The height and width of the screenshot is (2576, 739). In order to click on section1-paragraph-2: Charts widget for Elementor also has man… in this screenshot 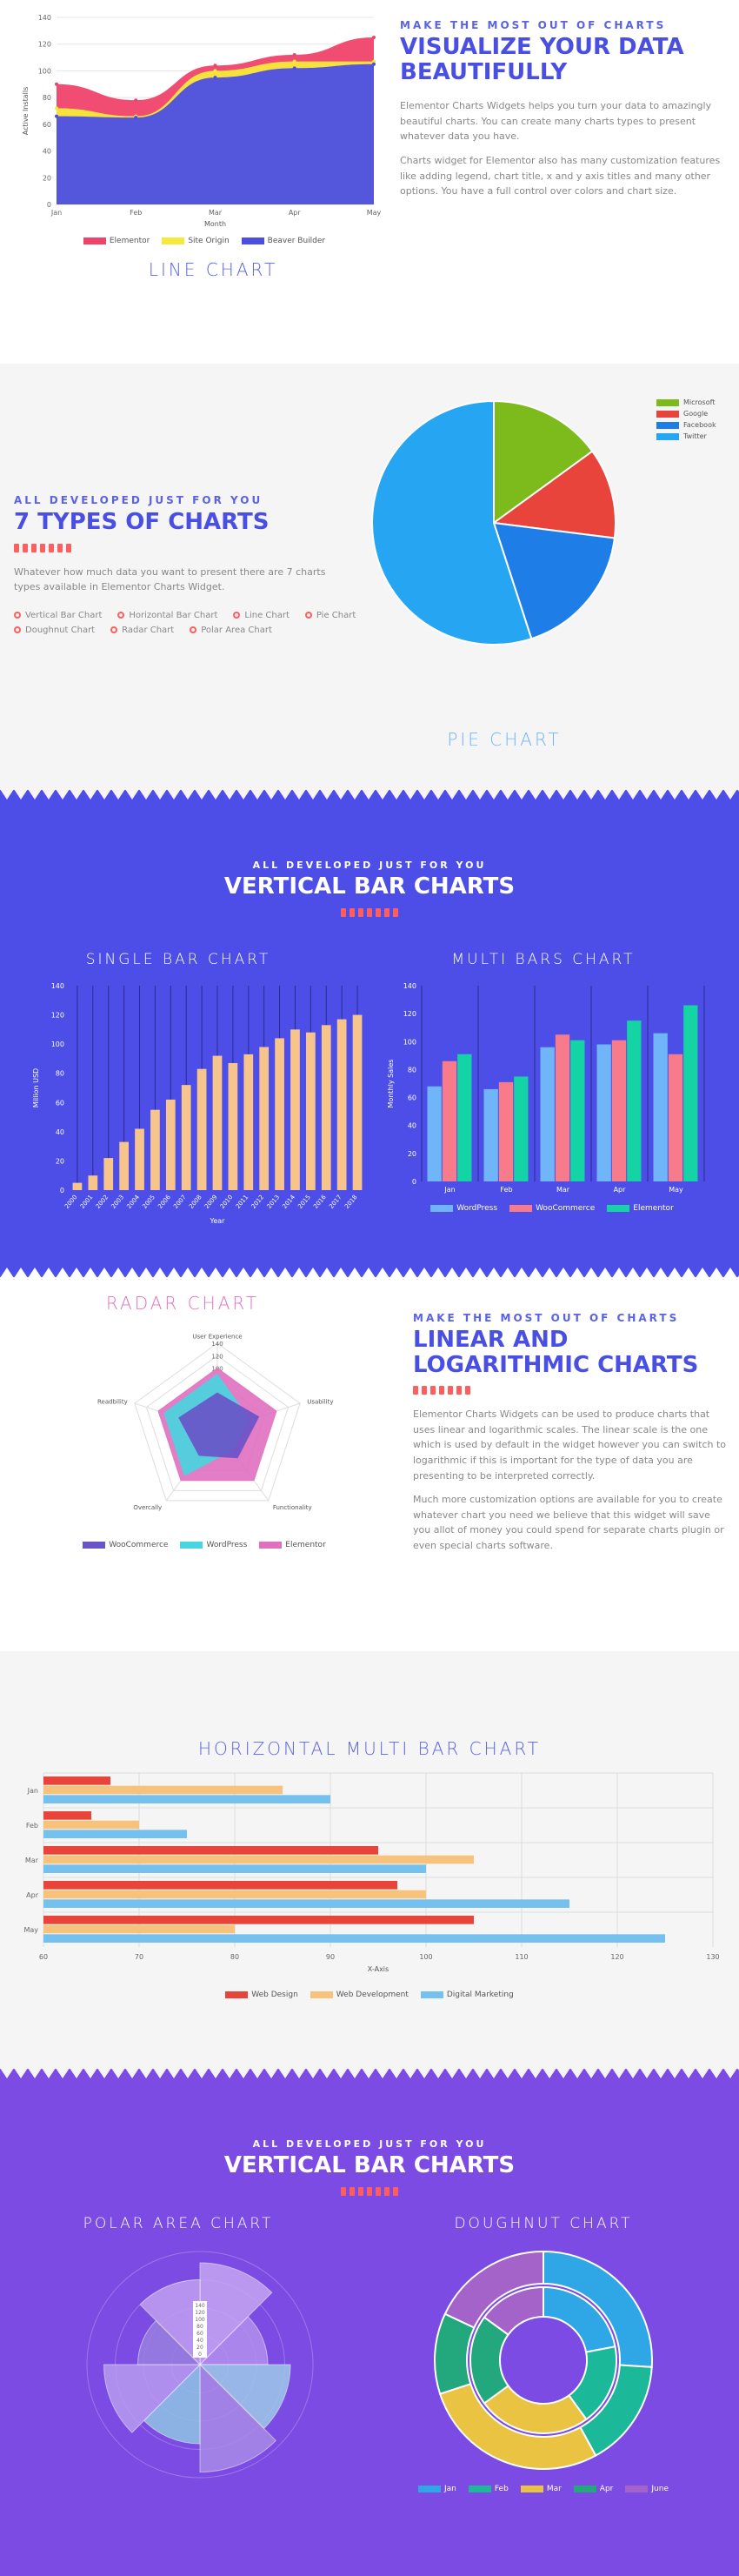, I will do `click(560, 175)`.